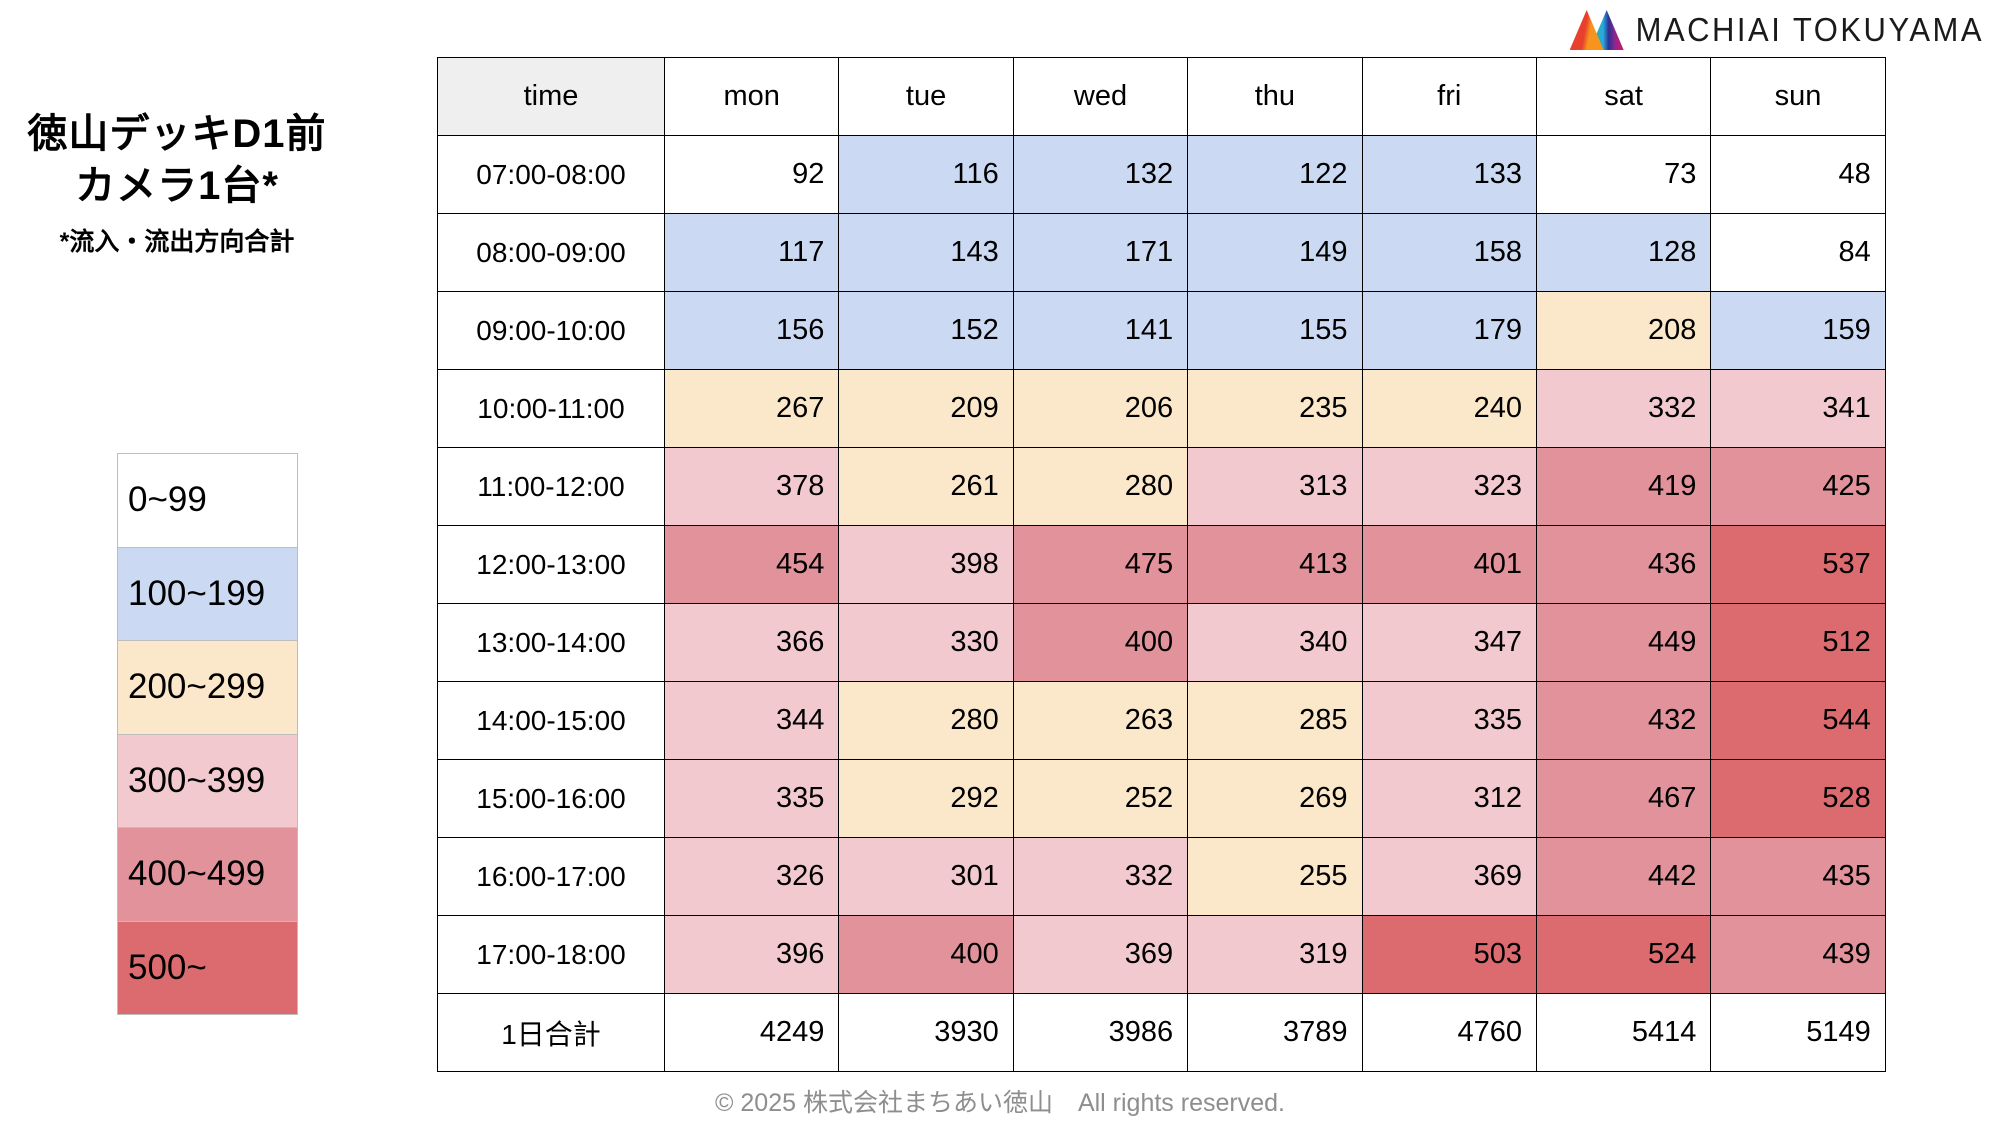 The height and width of the screenshot is (1125, 2000). What do you see at coordinates (1100, 330) in the screenshot?
I see `value-cell: 141` at bounding box center [1100, 330].